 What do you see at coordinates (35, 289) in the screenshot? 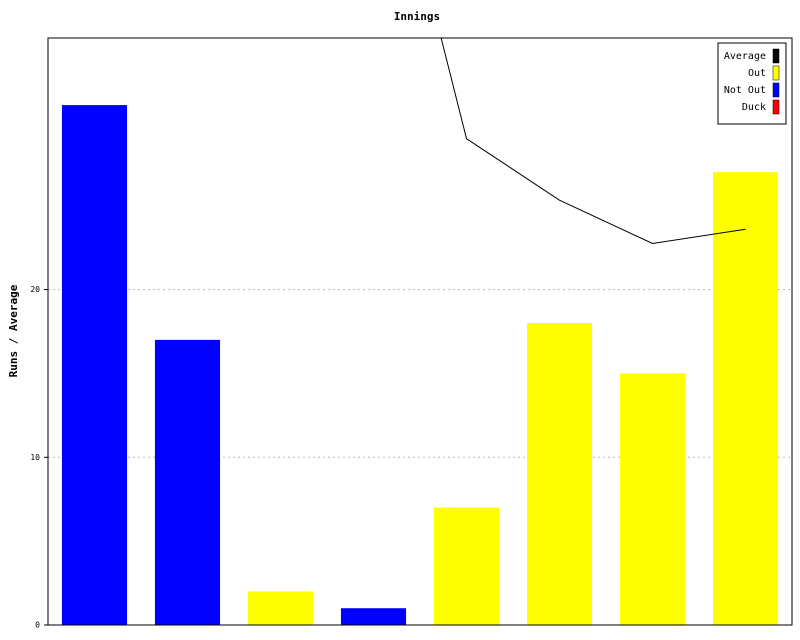
I see `y-tick-label: 20` at bounding box center [35, 289].